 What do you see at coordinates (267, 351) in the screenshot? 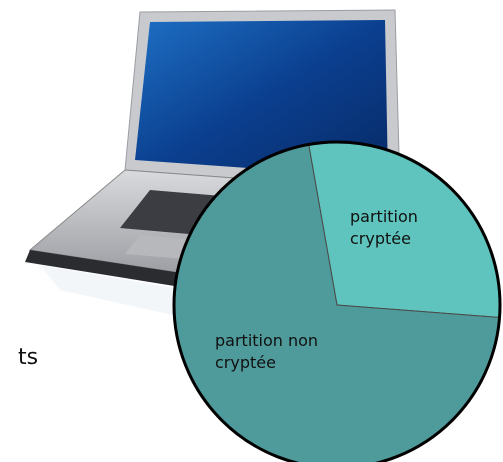
I see `slice-label: partition non cryptée` at bounding box center [267, 351].